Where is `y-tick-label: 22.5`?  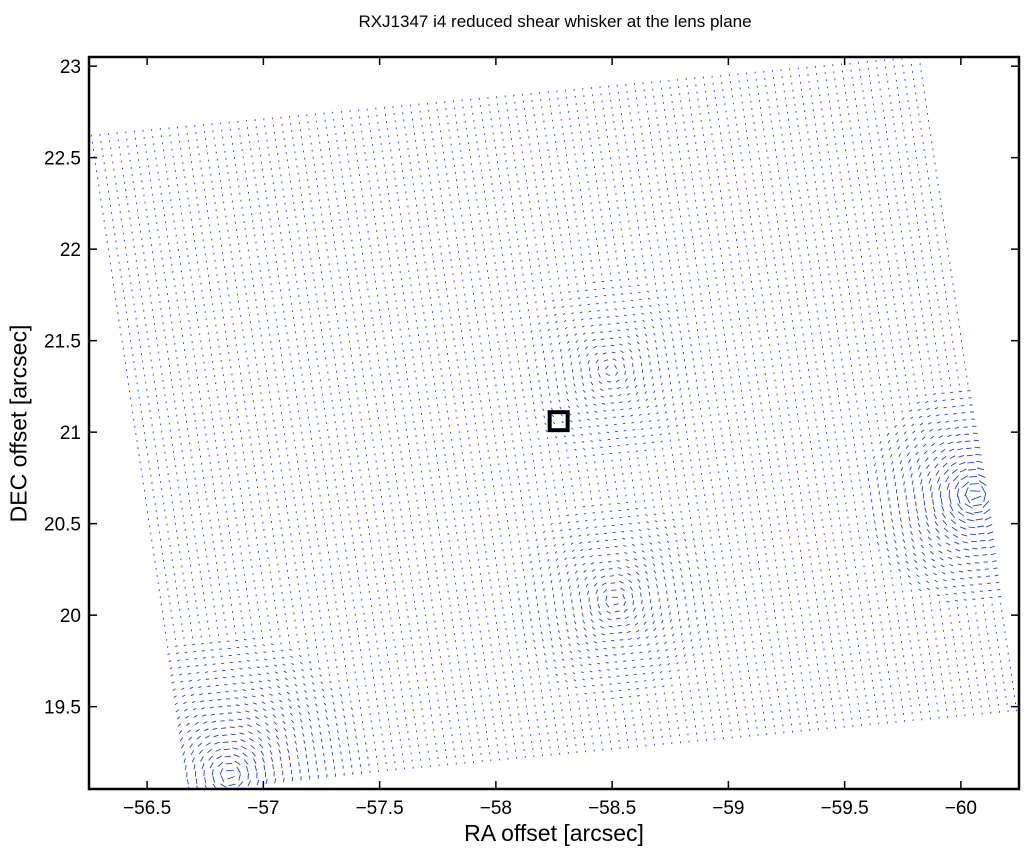
y-tick-label: 22.5 is located at coordinates (62, 159).